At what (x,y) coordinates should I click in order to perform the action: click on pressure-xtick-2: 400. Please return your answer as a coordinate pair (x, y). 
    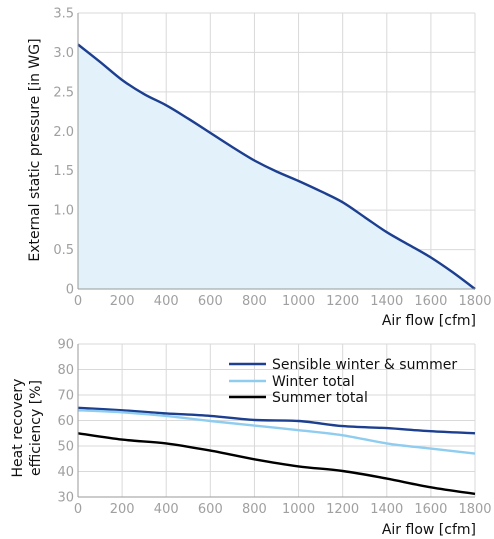
    Looking at the image, I should click on (166, 301).